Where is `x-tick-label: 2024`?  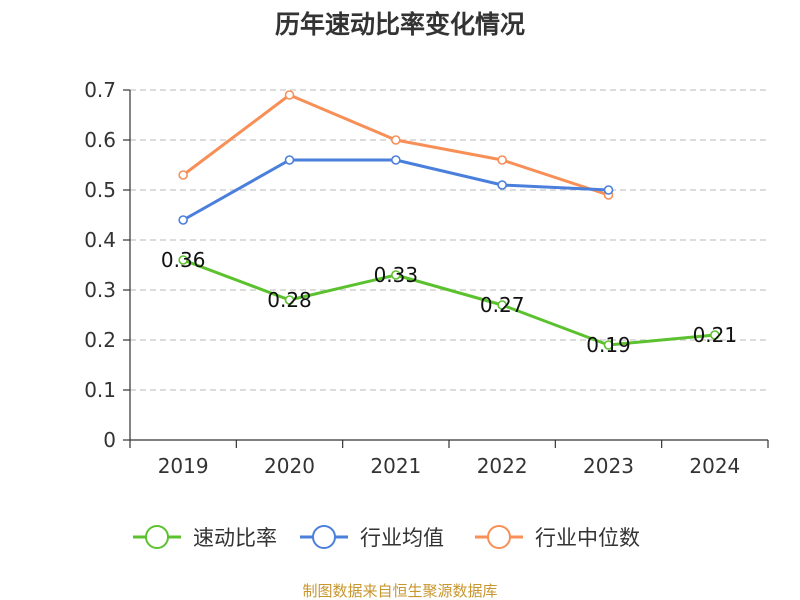
x-tick-label: 2024 is located at coordinates (714, 466).